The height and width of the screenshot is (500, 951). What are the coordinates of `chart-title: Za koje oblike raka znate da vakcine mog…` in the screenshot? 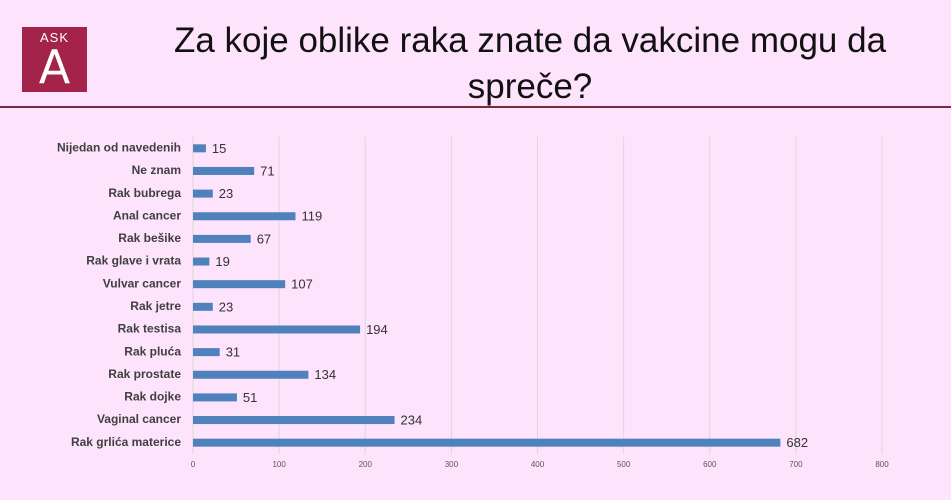 It's located at (530, 63).